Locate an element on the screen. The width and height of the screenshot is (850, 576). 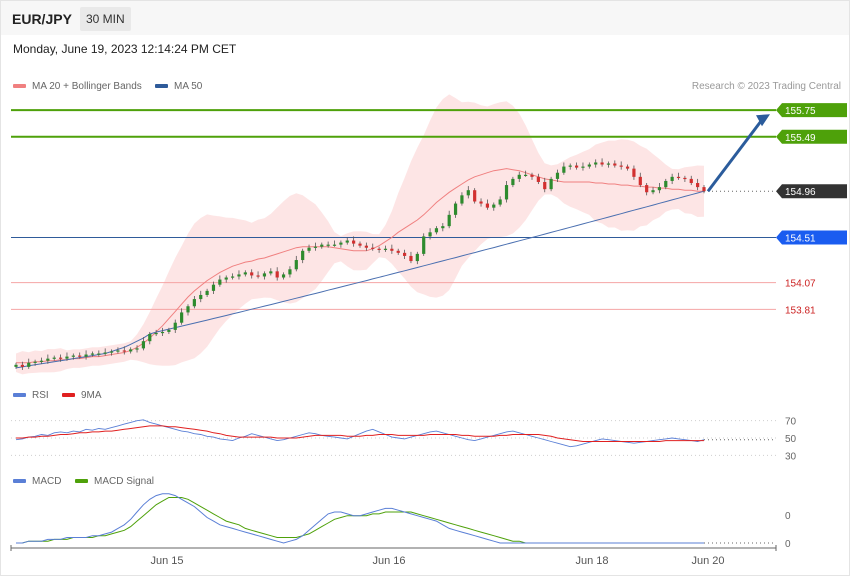
x-tick-label: Jun 16 is located at coordinates (388, 561).